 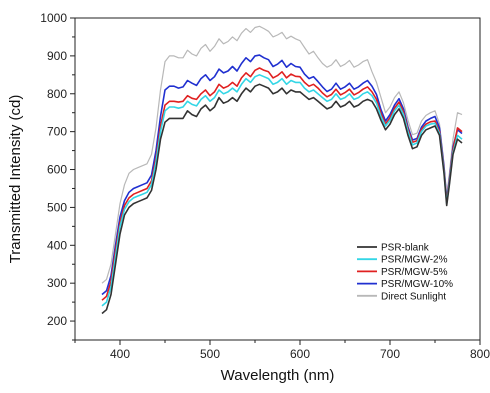 I want to click on y-tick-label: 400, so click(x=57, y=245).